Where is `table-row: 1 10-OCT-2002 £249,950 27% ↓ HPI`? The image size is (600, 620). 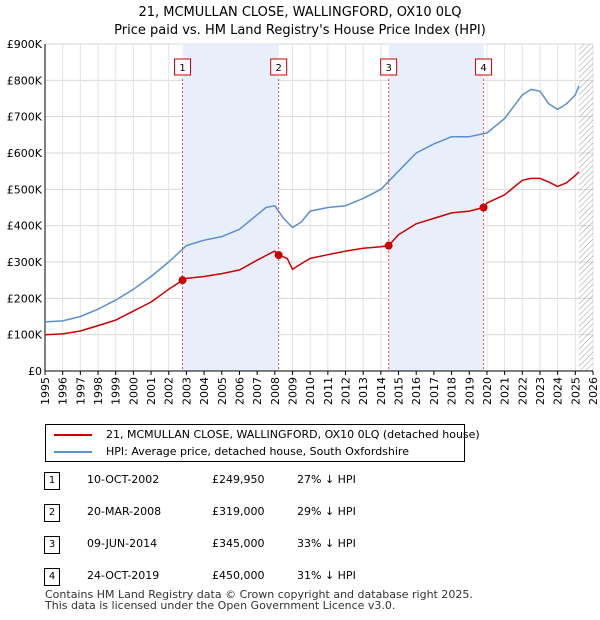 table-row: 1 10-OCT-2002 £249,950 27% ↓ HPI is located at coordinates (242, 483).